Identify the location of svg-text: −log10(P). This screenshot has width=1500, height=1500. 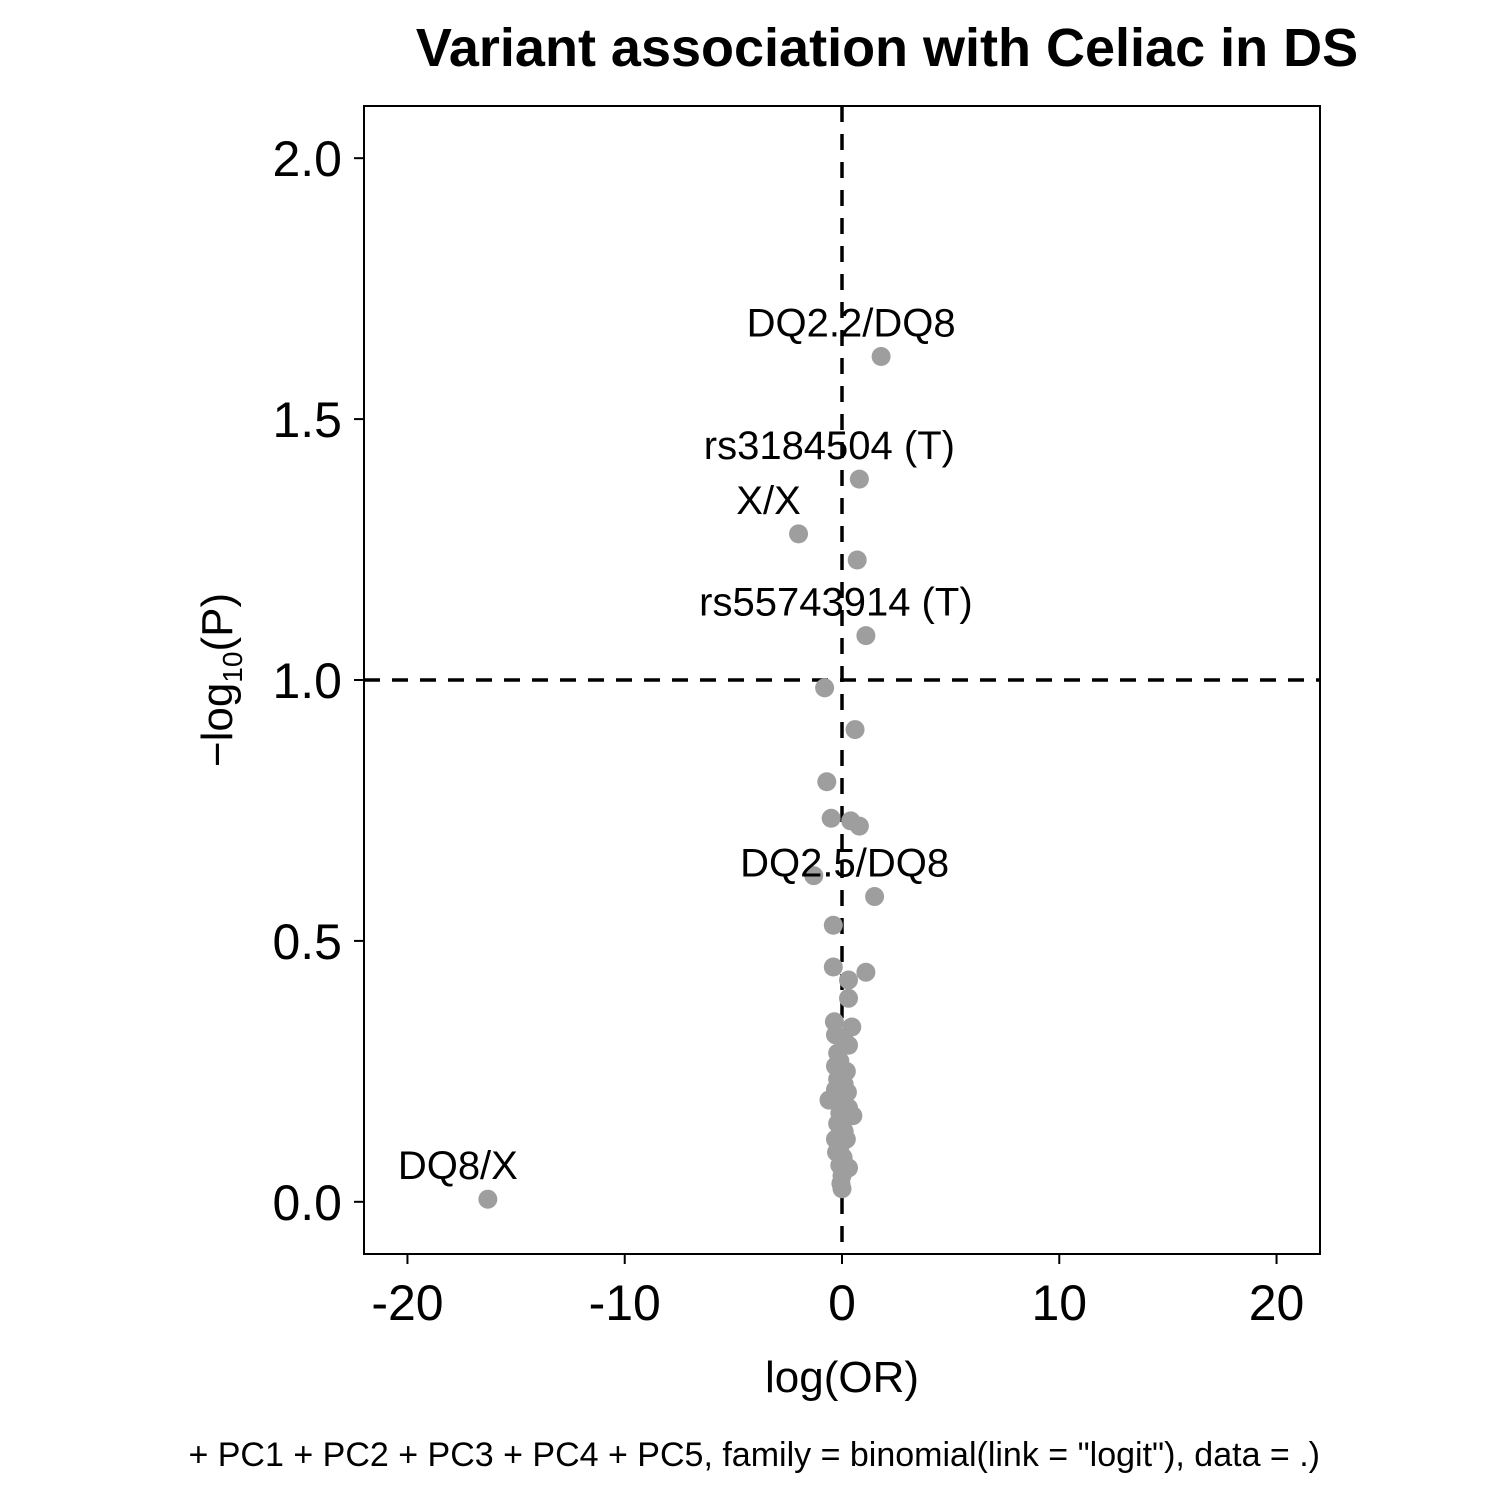
(220, 680).